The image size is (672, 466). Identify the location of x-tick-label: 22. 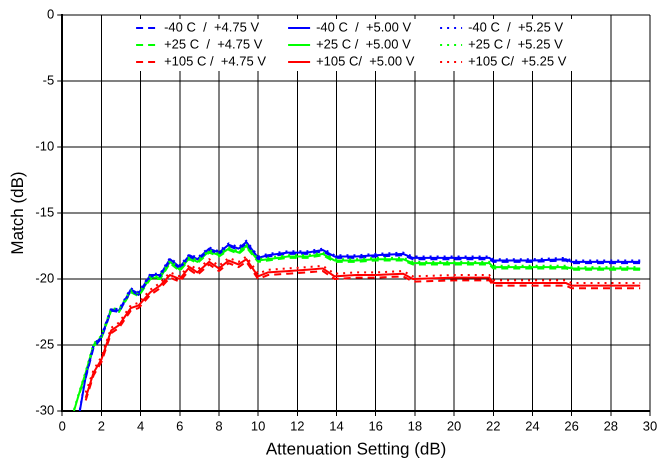
(493, 426).